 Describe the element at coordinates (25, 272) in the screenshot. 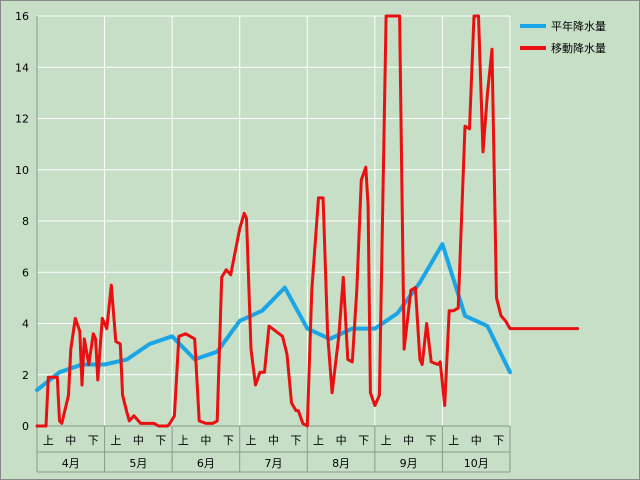

I see `y-tick-label: 6` at that location.